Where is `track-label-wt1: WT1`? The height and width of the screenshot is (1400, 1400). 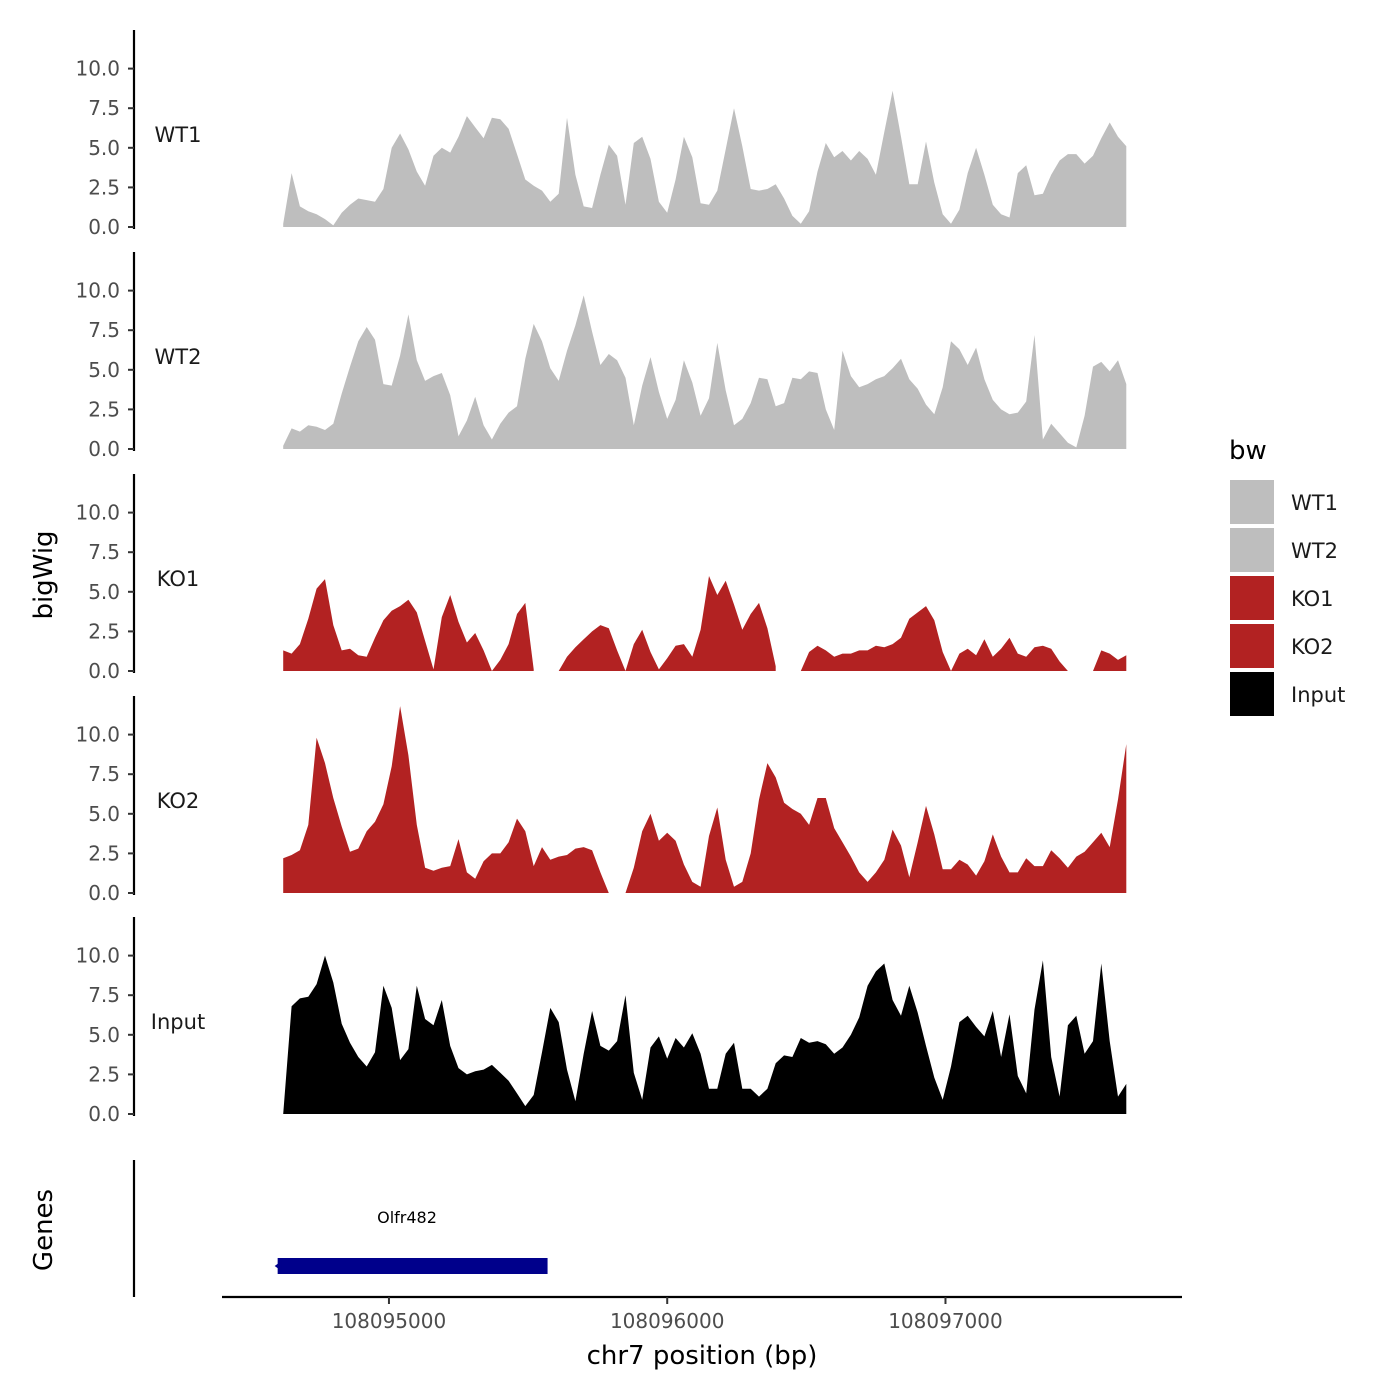 track-label-wt1: WT1 is located at coordinates (178, 135).